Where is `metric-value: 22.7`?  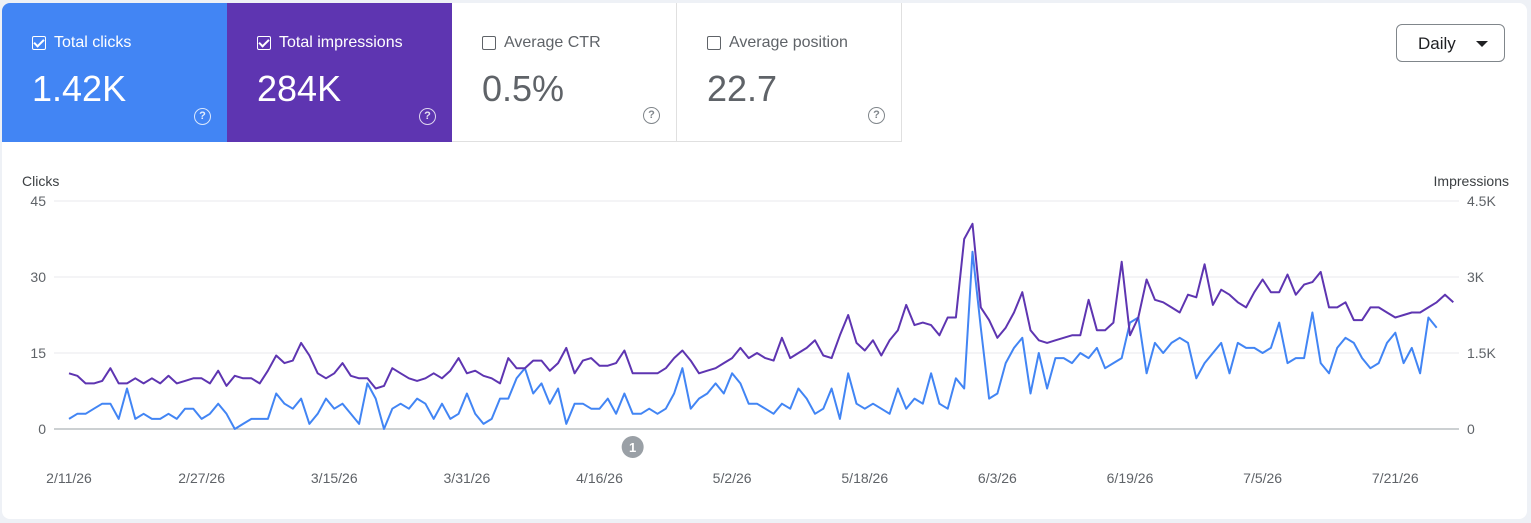 metric-value: 22.7 is located at coordinates (742, 88).